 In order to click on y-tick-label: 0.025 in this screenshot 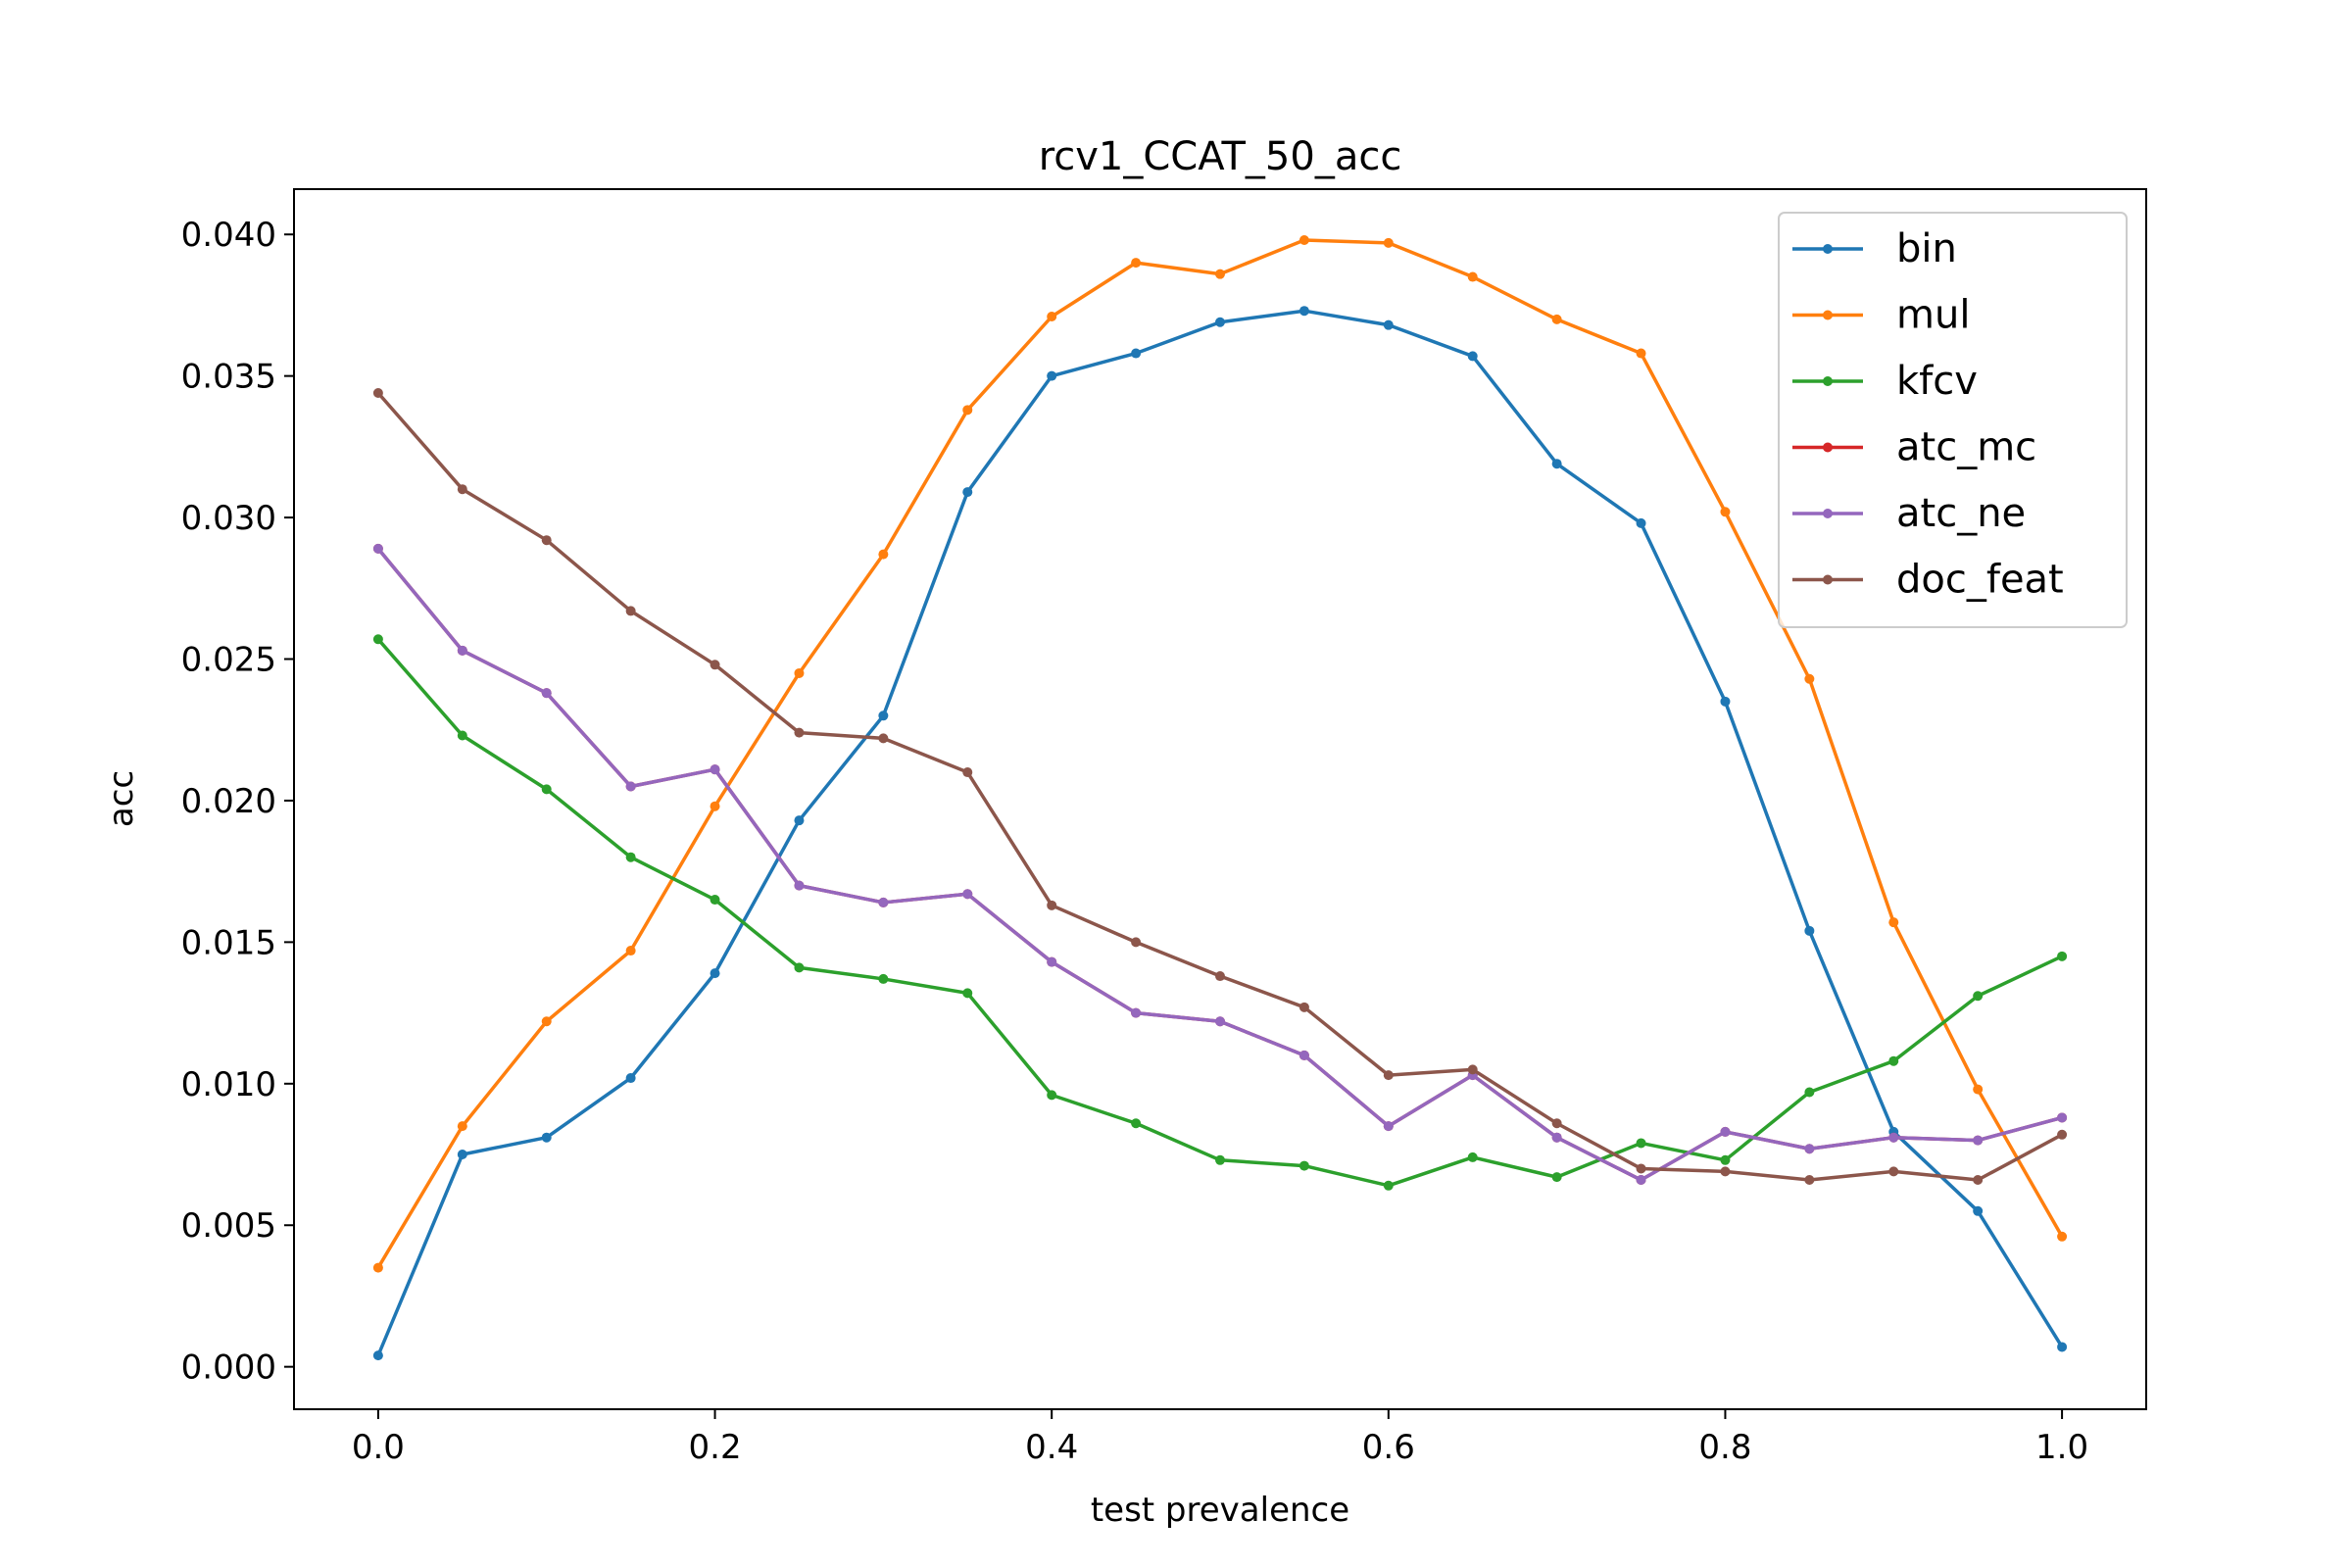, I will do `click(228, 660)`.